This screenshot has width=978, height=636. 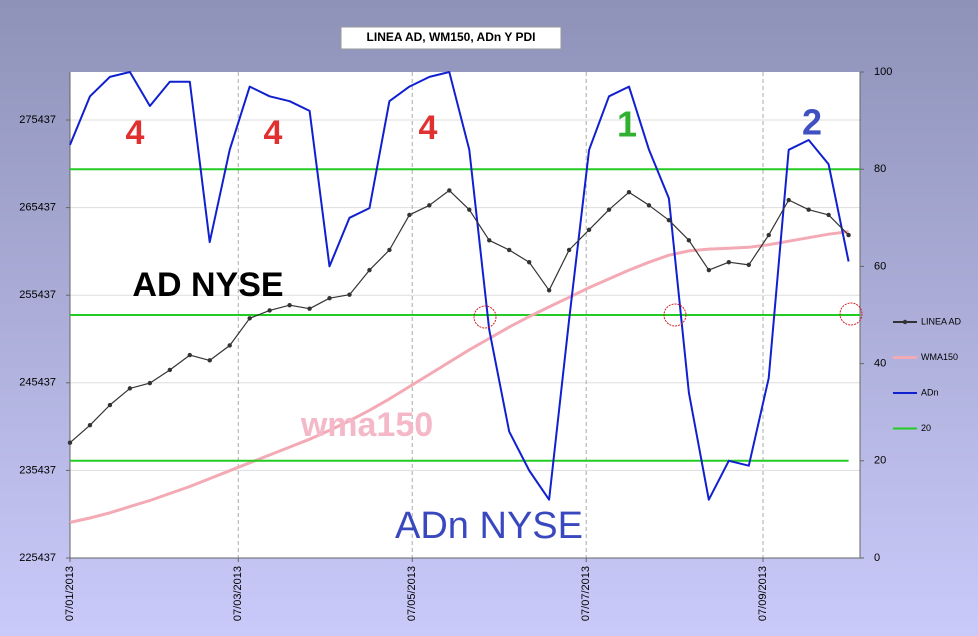 What do you see at coordinates (366, 425) in the screenshot?
I see `annotation: wma150` at bounding box center [366, 425].